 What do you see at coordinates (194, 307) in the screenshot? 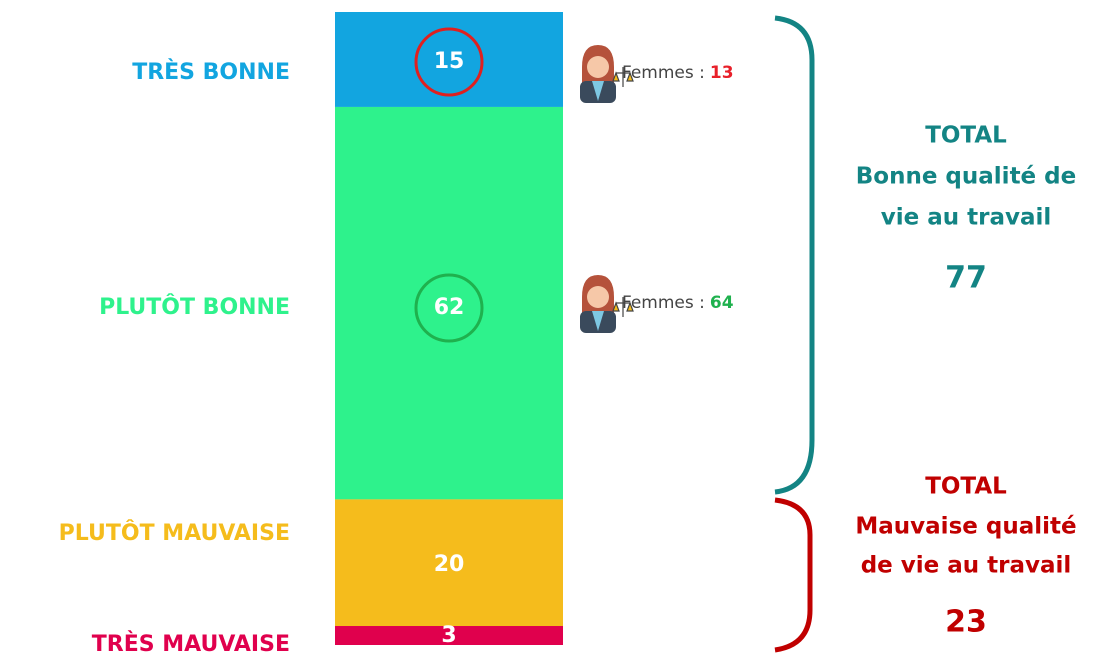
I see `category-label: PLUTÔT BONNE` at bounding box center [194, 307].